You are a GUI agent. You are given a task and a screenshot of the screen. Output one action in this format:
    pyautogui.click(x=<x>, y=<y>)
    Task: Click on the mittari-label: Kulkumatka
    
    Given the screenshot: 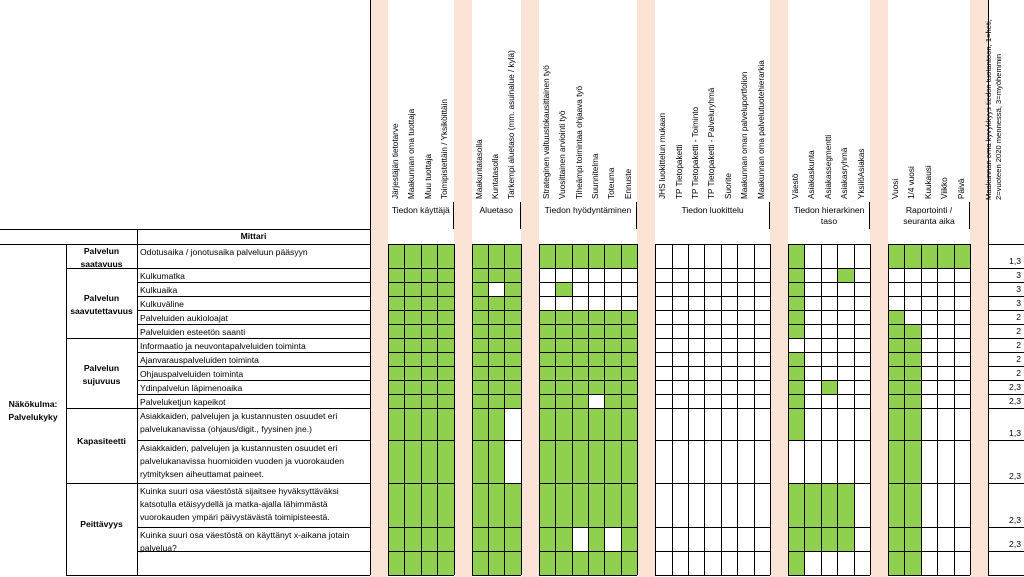 What is the action you would take?
    pyautogui.click(x=162, y=276)
    